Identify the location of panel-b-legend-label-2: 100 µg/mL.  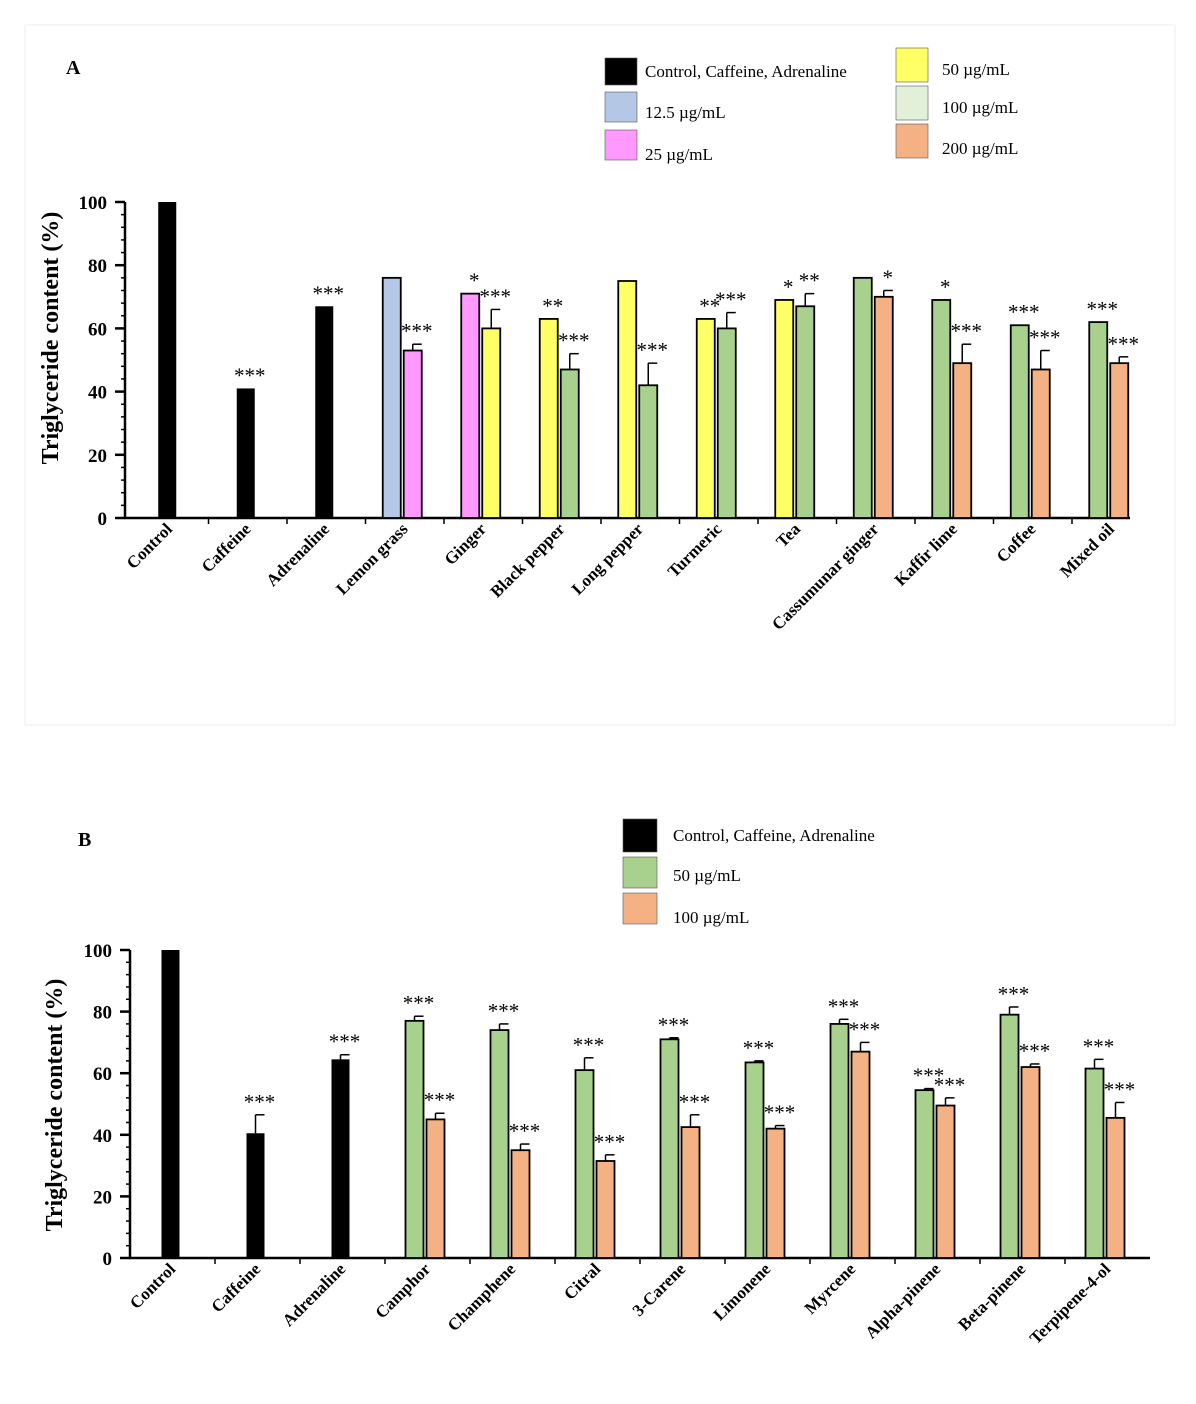
(711, 917).